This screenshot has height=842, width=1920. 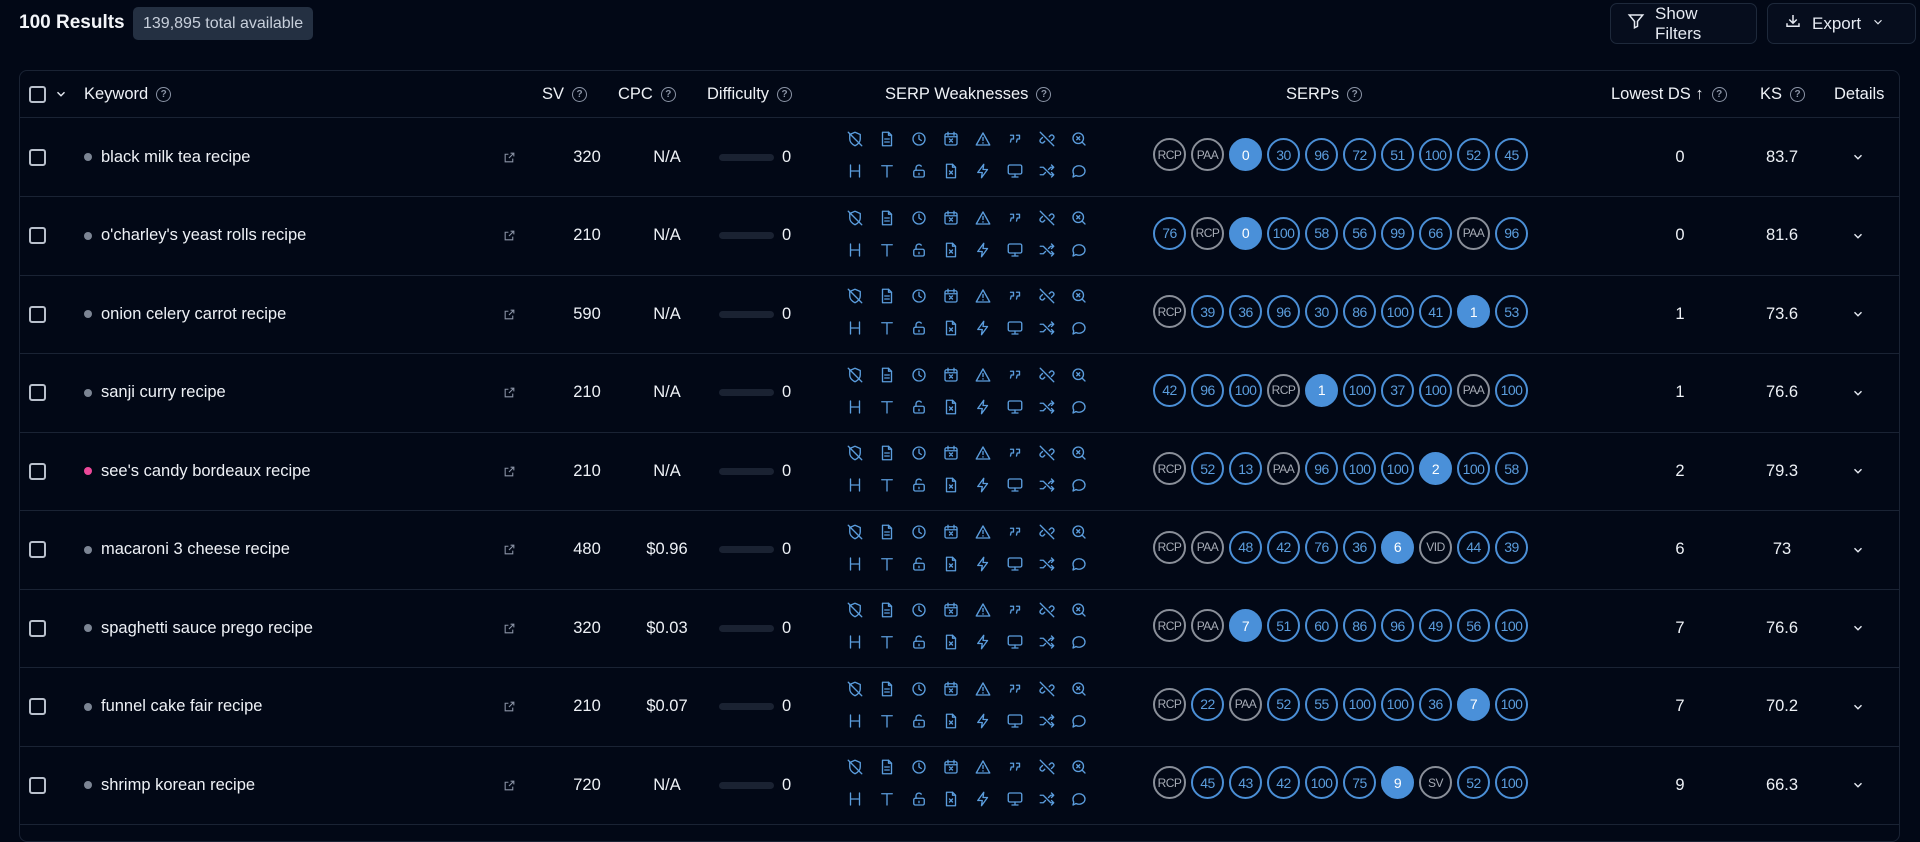 I want to click on serp-rank-circle: 49, so click(x=1435, y=625).